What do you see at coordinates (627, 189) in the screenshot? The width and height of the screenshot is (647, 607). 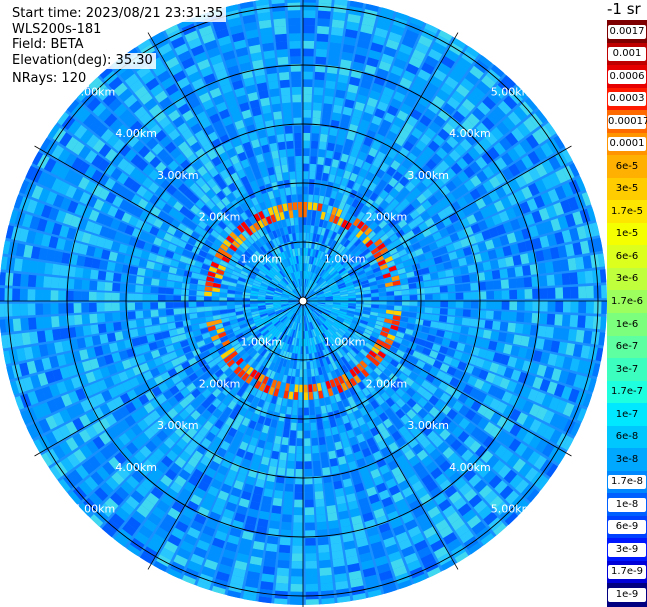 I see `colorbar-cell: 3e-5` at bounding box center [627, 189].